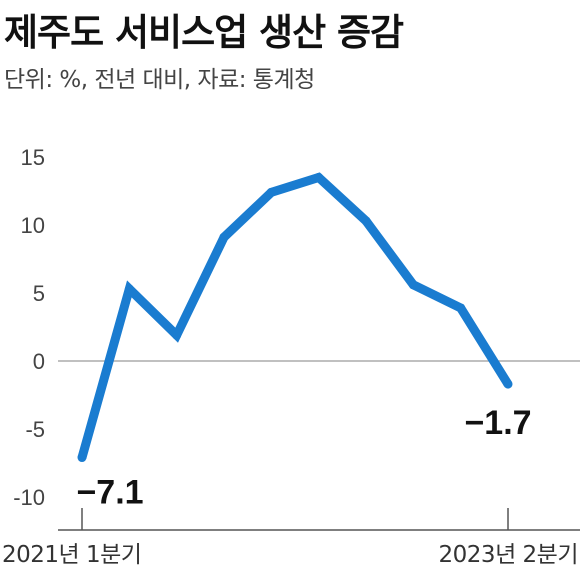 Image resolution: width=580 pixels, height=572 pixels. I want to click on y-tick-label: -5, so click(35, 429).